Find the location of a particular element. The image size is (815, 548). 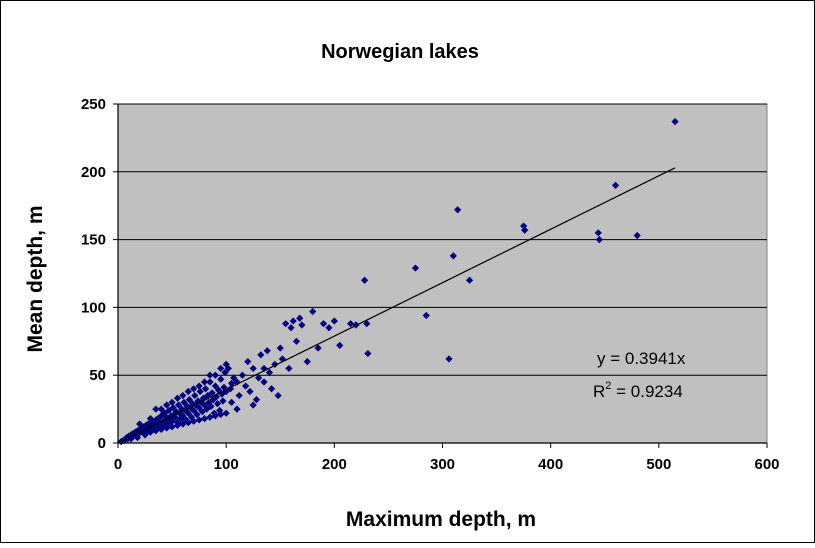

r-squared-value: = 0.9234 is located at coordinates (646, 391).